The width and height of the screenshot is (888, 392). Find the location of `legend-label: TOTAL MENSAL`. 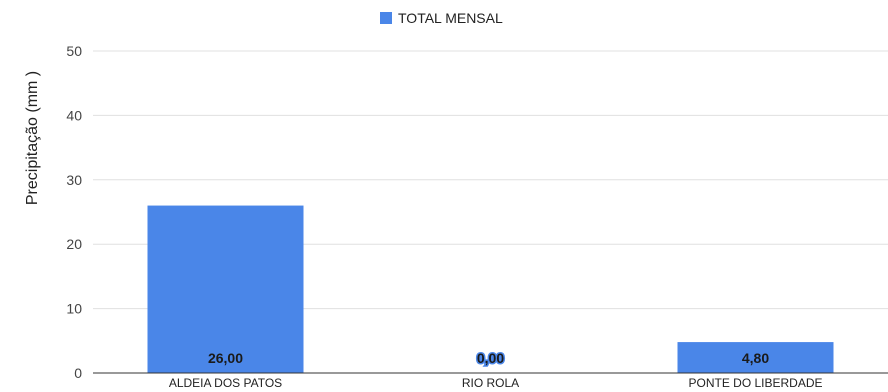

legend-label: TOTAL MENSAL is located at coordinates (450, 18).